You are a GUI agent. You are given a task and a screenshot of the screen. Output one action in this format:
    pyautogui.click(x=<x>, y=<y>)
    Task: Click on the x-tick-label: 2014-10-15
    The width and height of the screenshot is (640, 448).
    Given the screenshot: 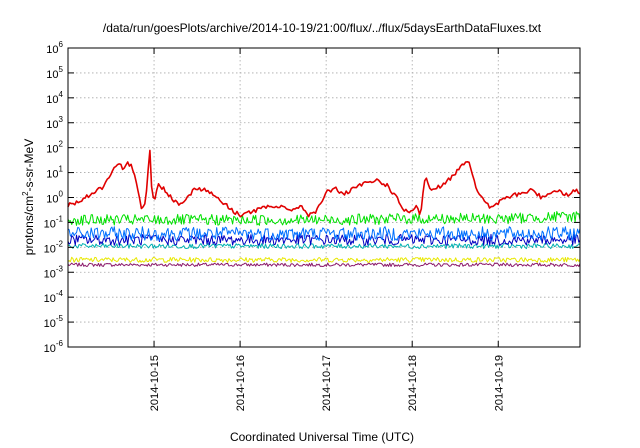 What is the action you would take?
    pyautogui.click(x=155, y=383)
    